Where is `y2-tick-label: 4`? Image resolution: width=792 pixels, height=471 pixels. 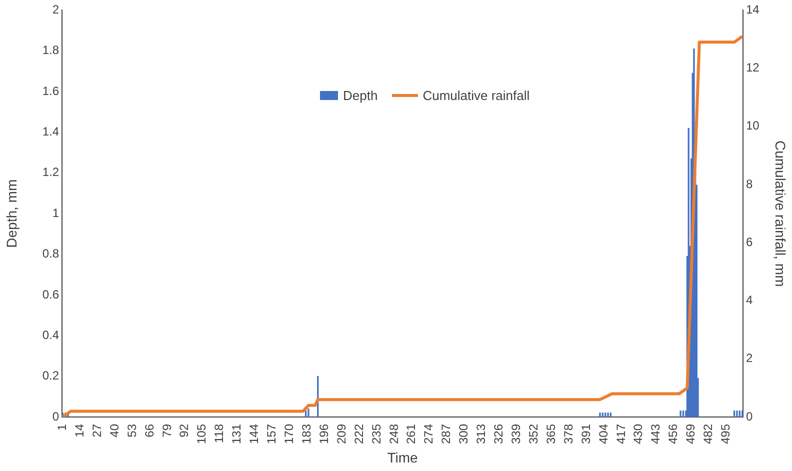
y2-tick-label: 4 is located at coordinates (749, 300).